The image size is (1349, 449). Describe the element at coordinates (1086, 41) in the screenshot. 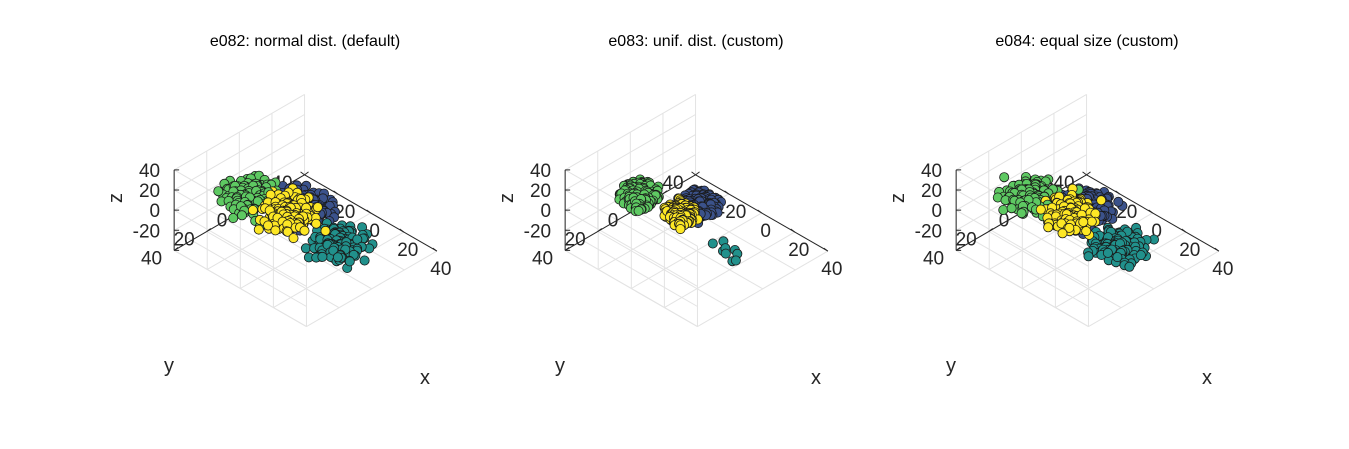

I see `chart-title: e084: equal size (custom)` at that location.